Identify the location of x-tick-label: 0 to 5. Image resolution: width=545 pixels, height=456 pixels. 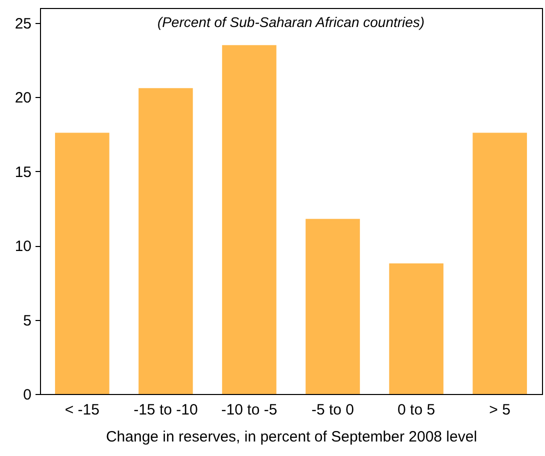
(417, 410).